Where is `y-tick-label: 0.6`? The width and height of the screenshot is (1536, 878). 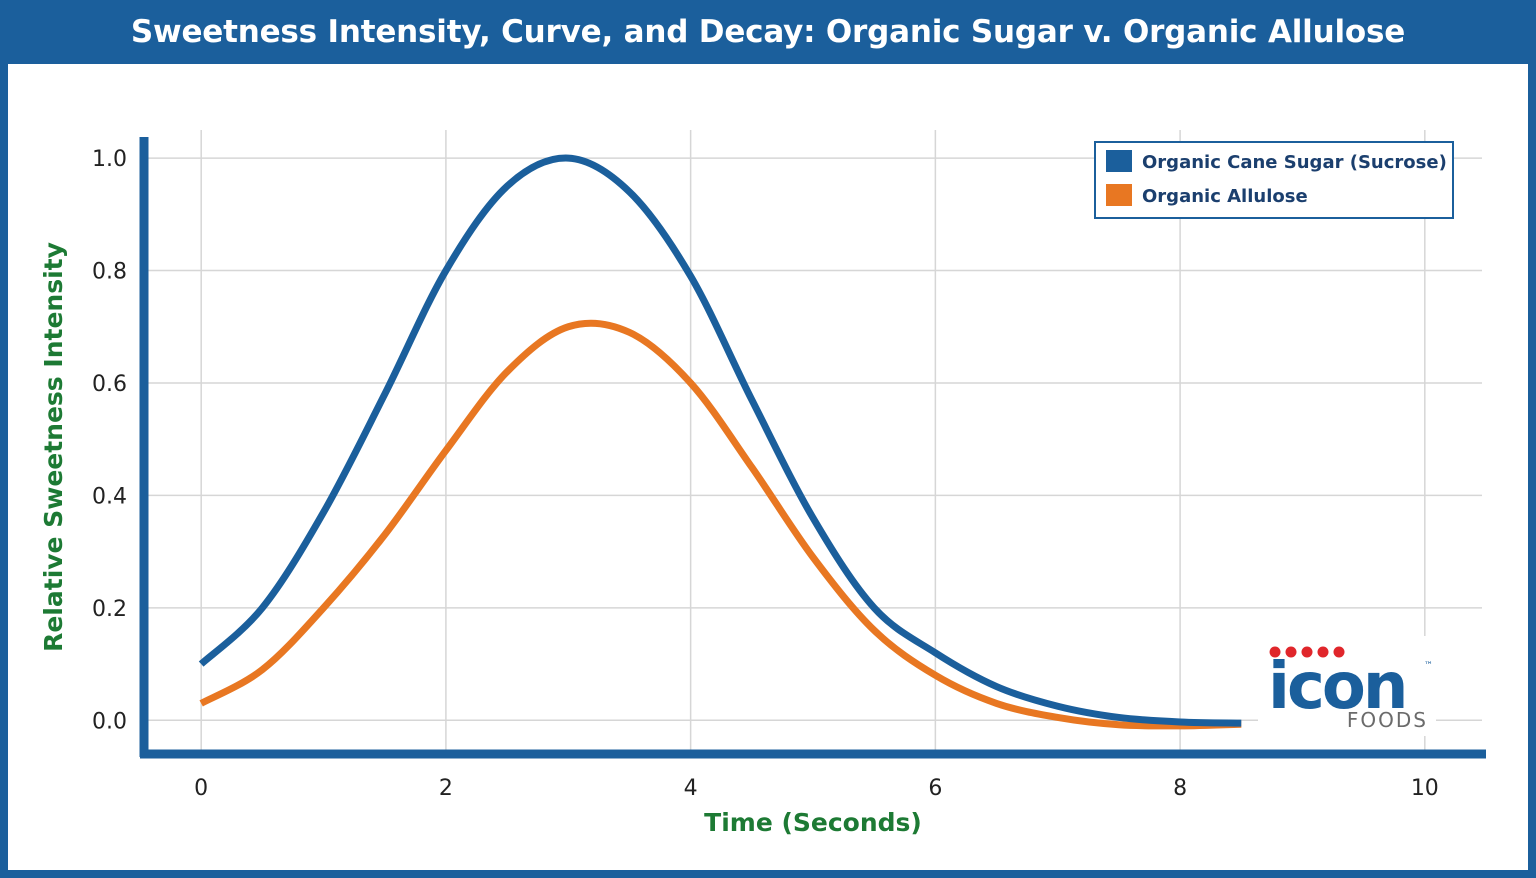
y-tick-label: 0.6 is located at coordinates (109, 384).